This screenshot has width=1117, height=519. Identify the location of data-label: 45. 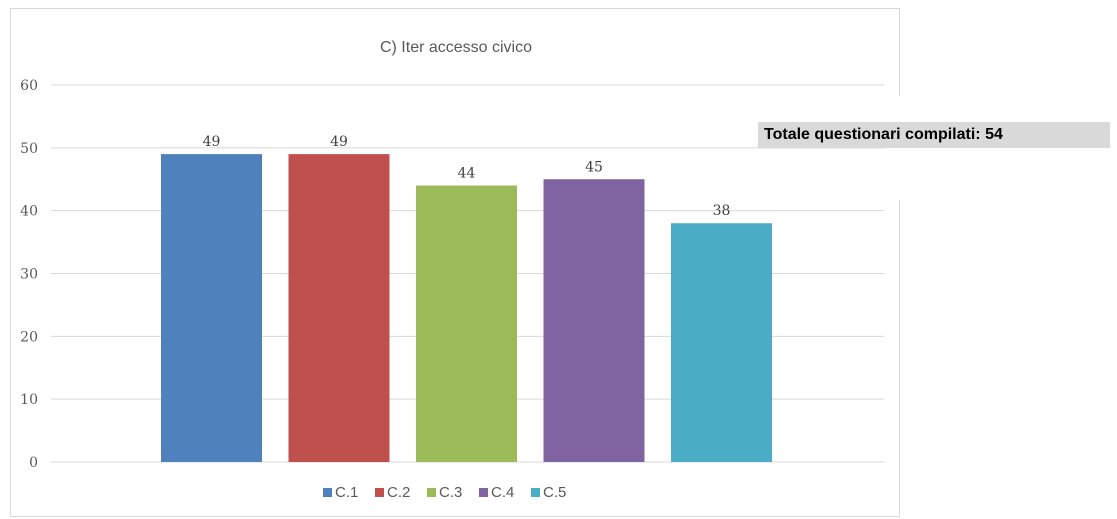
(594, 167).